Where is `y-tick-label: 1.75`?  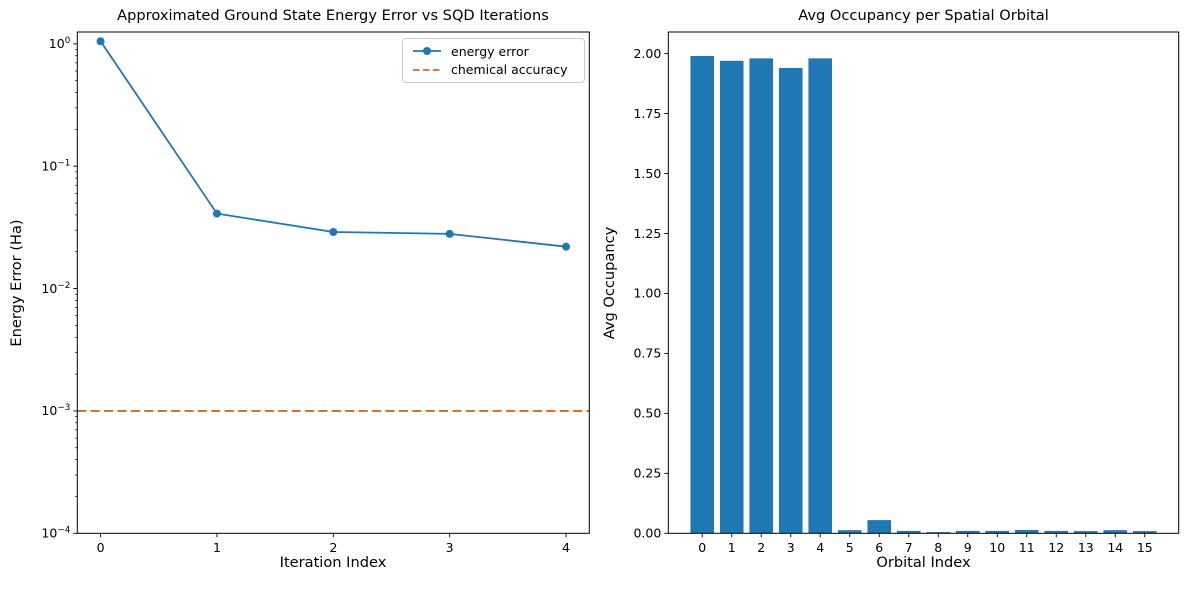
y-tick-label: 1.75 is located at coordinates (647, 113).